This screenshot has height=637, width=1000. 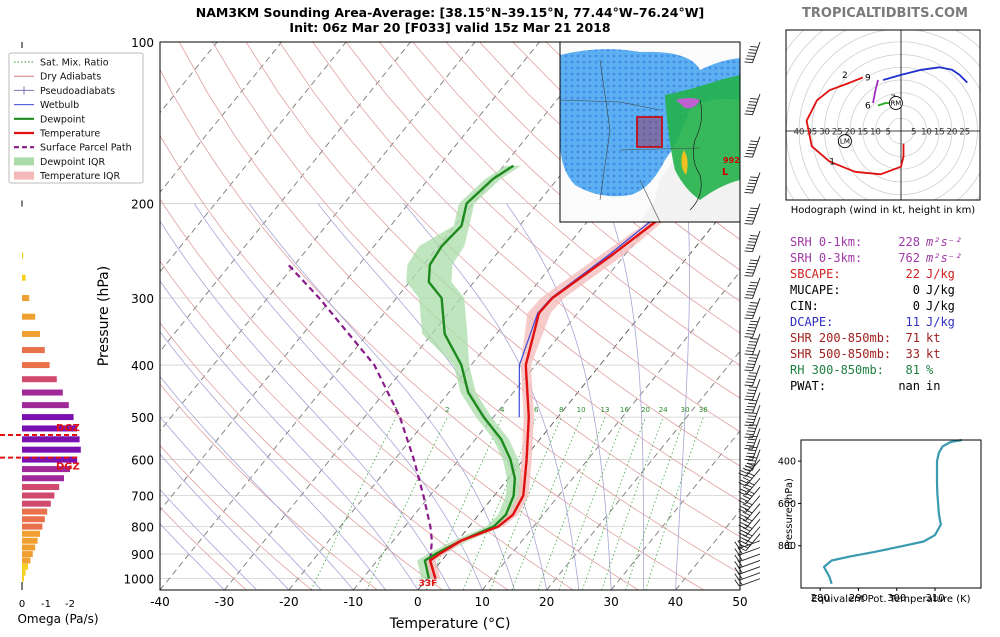 I want to click on isotherm, so click(x=610, y=430).